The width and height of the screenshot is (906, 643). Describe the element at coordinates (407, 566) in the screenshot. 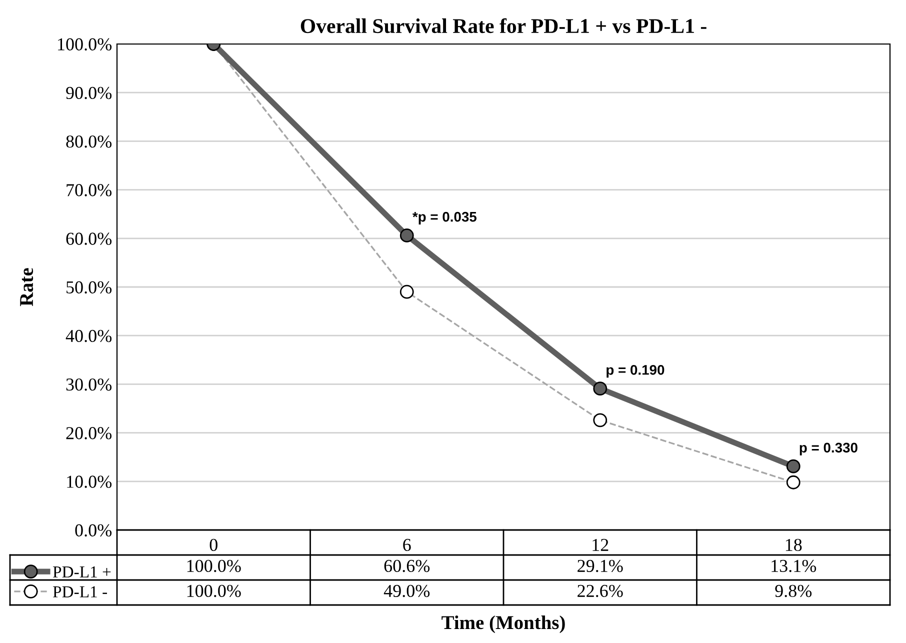

I see `data-label: 60.6%` at that location.